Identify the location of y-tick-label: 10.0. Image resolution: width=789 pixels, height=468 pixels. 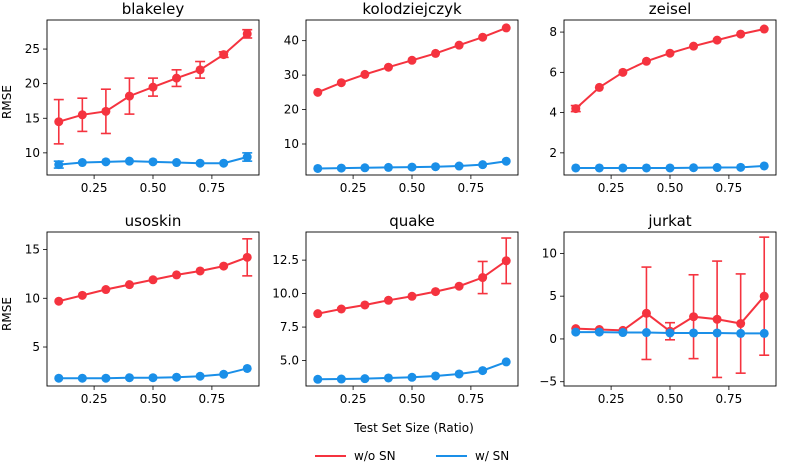
(285, 294).